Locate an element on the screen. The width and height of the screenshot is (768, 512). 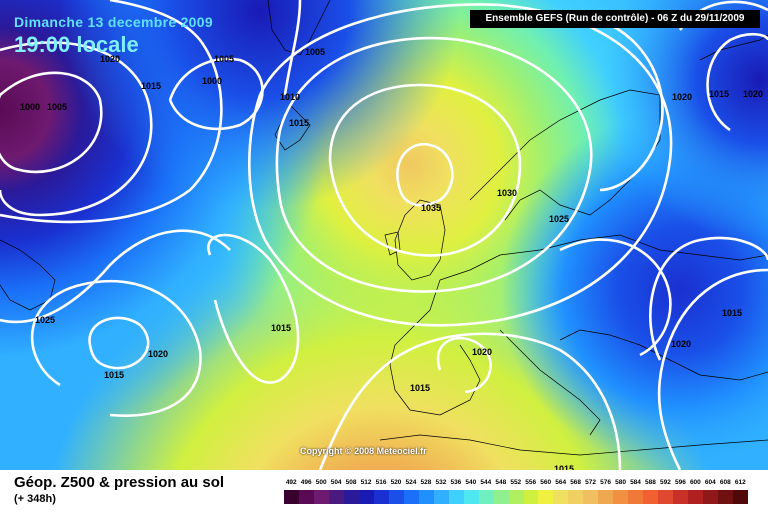
scale-label: 568 is located at coordinates (576, 482).